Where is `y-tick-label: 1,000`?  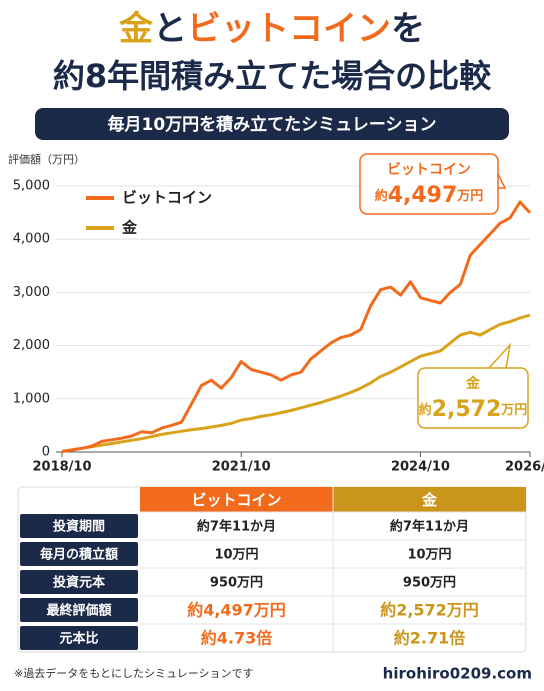
y-tick-label: 1,000 is located at coordinates (31, 398).